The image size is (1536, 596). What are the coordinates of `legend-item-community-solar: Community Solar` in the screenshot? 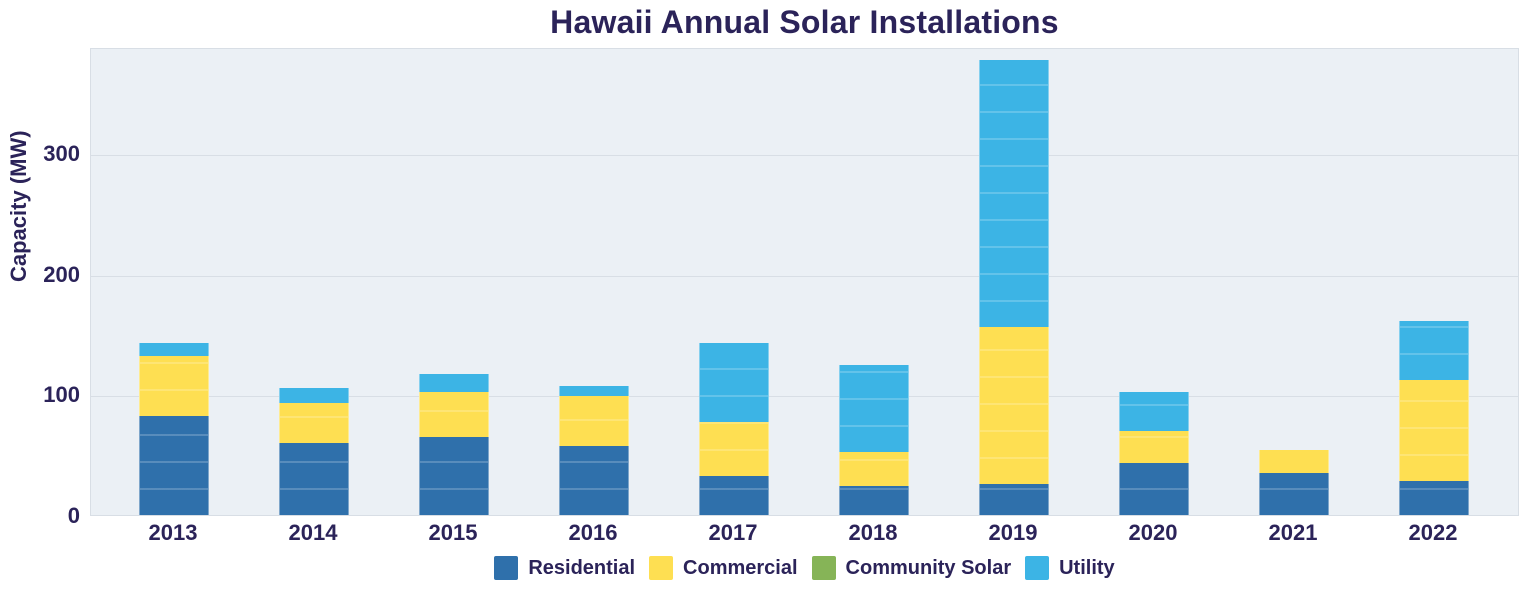 It's located at (911, 568).